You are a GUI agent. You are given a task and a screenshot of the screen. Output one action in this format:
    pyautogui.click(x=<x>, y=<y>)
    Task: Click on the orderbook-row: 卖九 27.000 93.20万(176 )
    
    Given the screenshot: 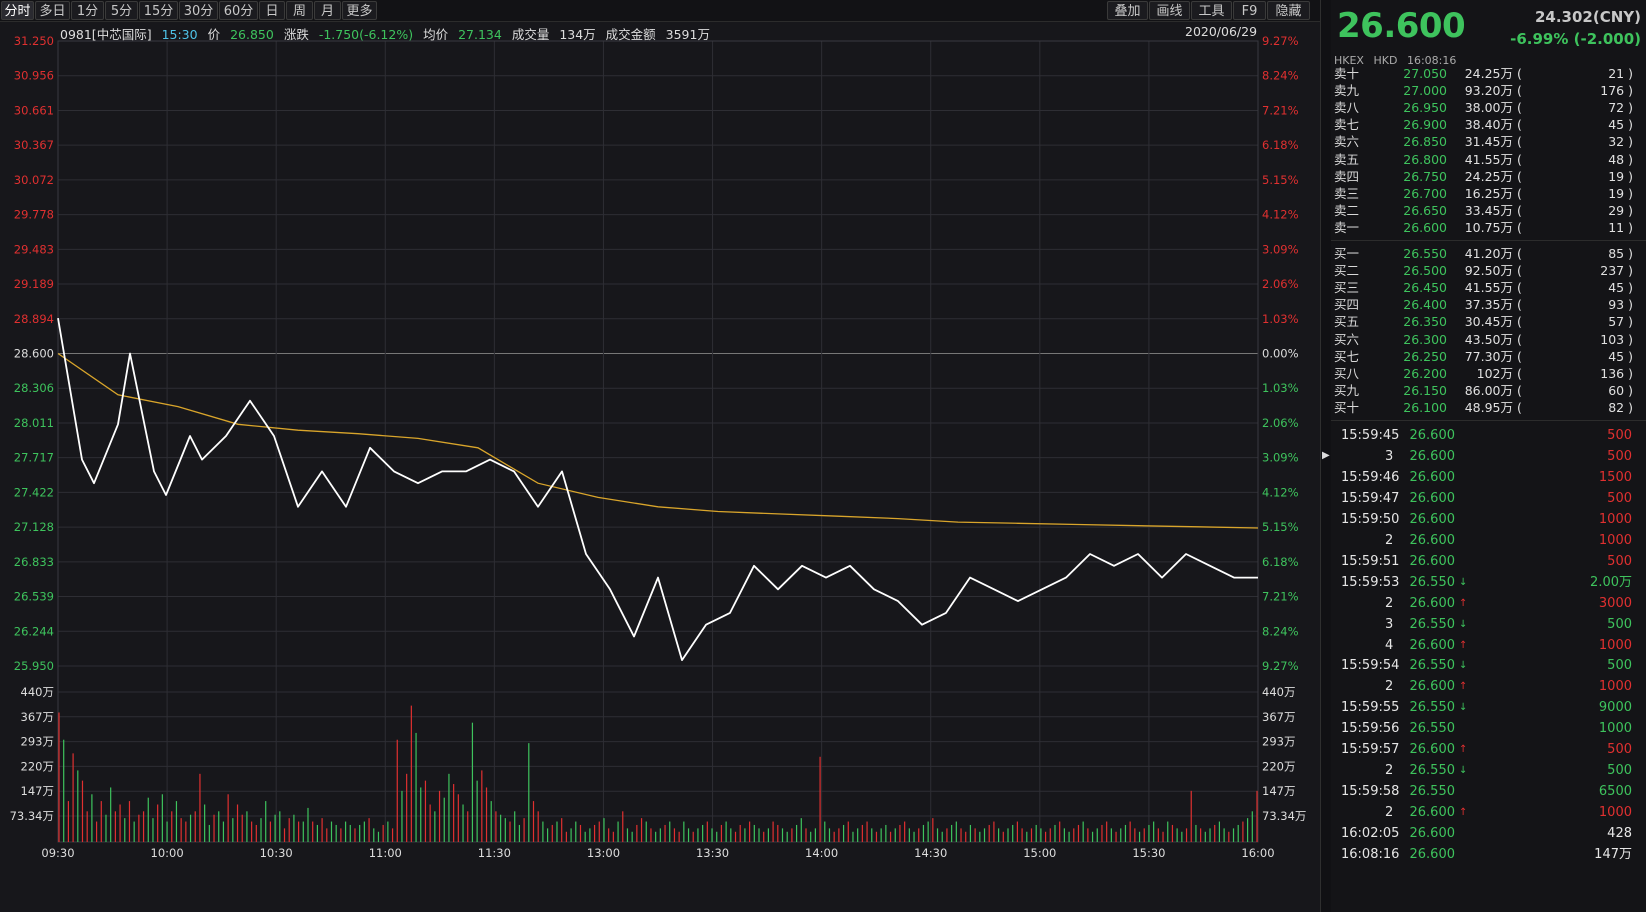 What is the action you would take?
    pyautogui.click(x=1488, y=90)
    